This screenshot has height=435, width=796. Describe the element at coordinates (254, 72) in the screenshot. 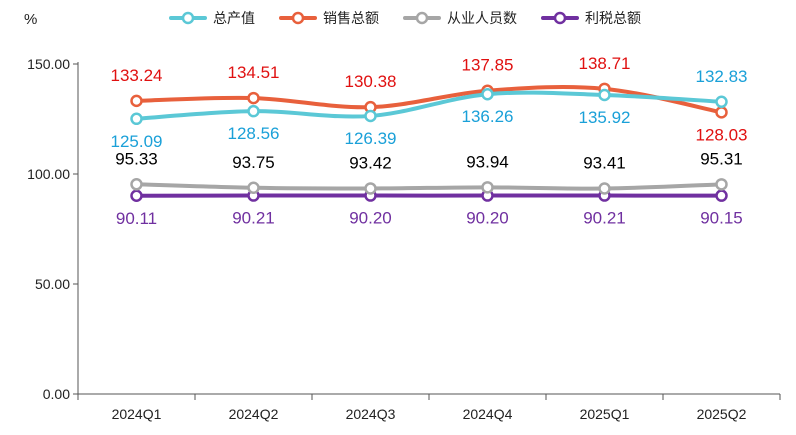

I see `data-label: 134.51` at that location.